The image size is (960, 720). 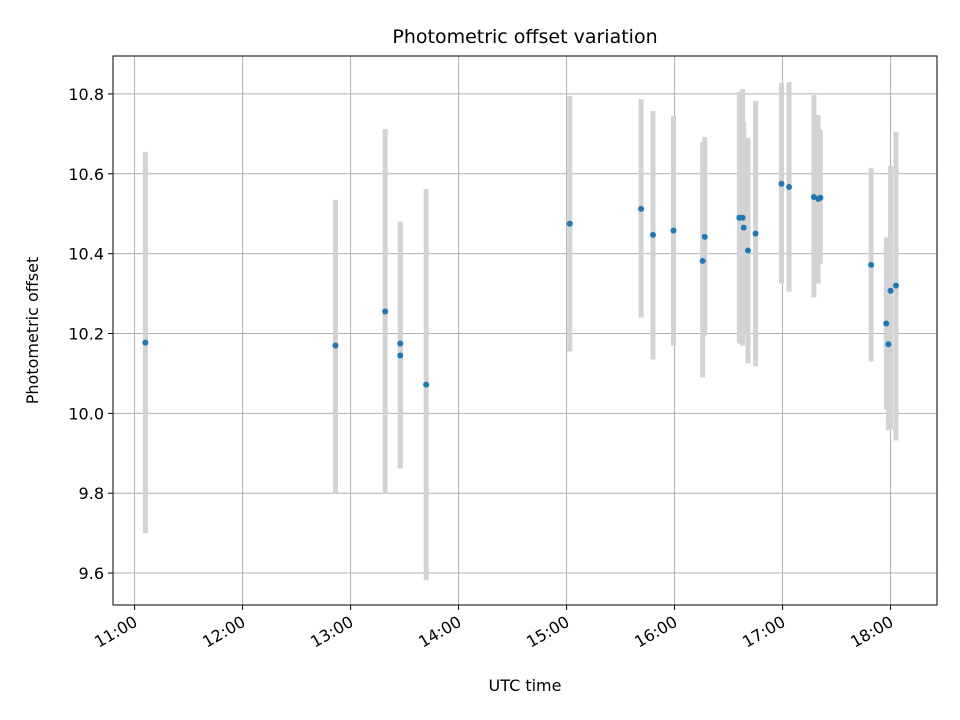 I want to click on y-axis-ticks: 9.6 9.8 10.0 10.2 10.4 10.6 10.8, so click(x=90, y=334).